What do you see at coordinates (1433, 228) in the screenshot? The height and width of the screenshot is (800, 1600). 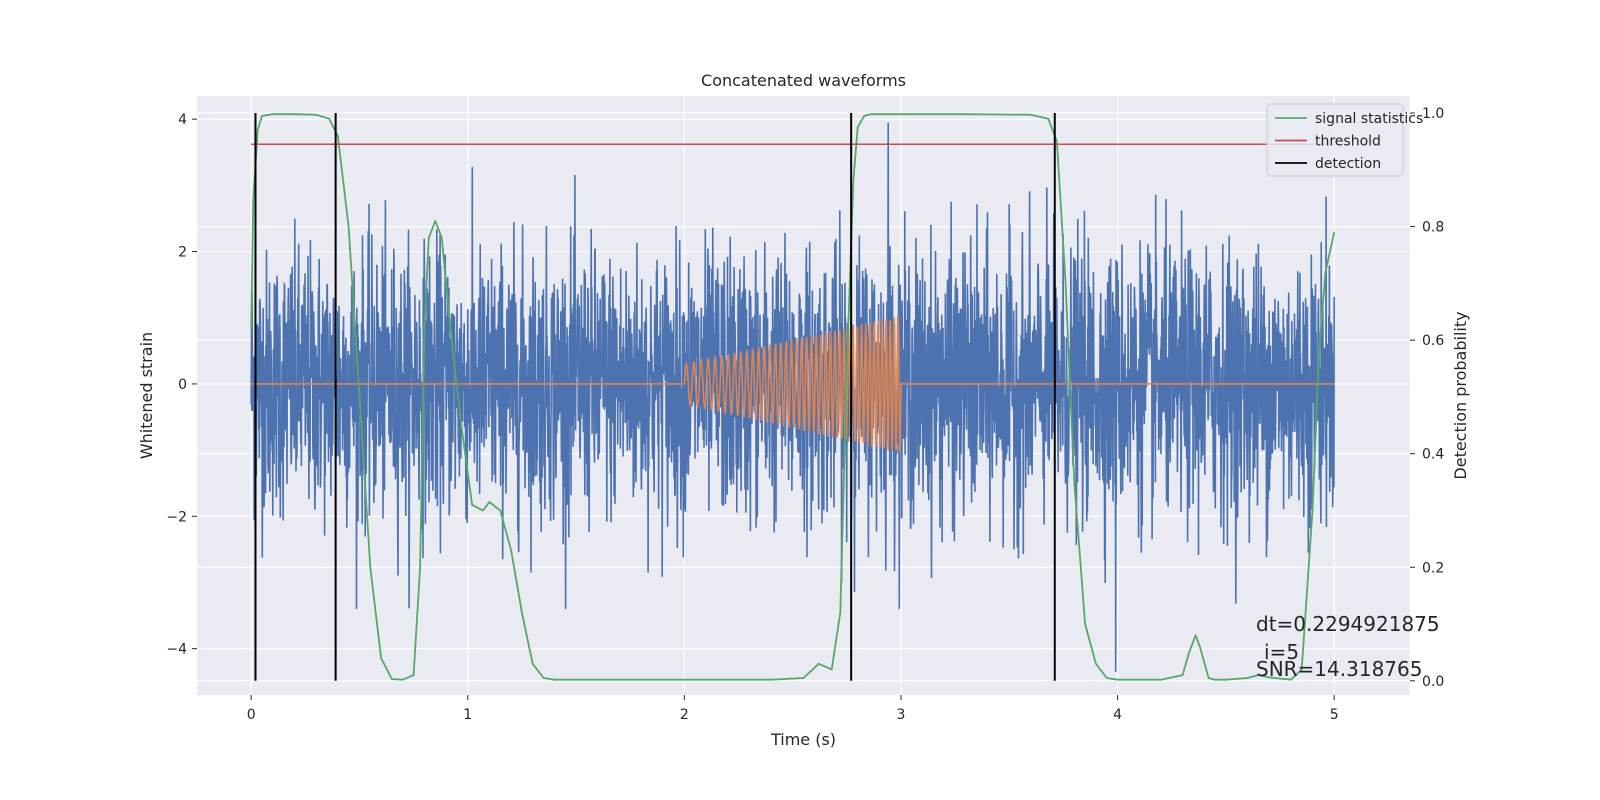 I see `y2-tick-label: 0.8` at bounding box center [1433, 228].